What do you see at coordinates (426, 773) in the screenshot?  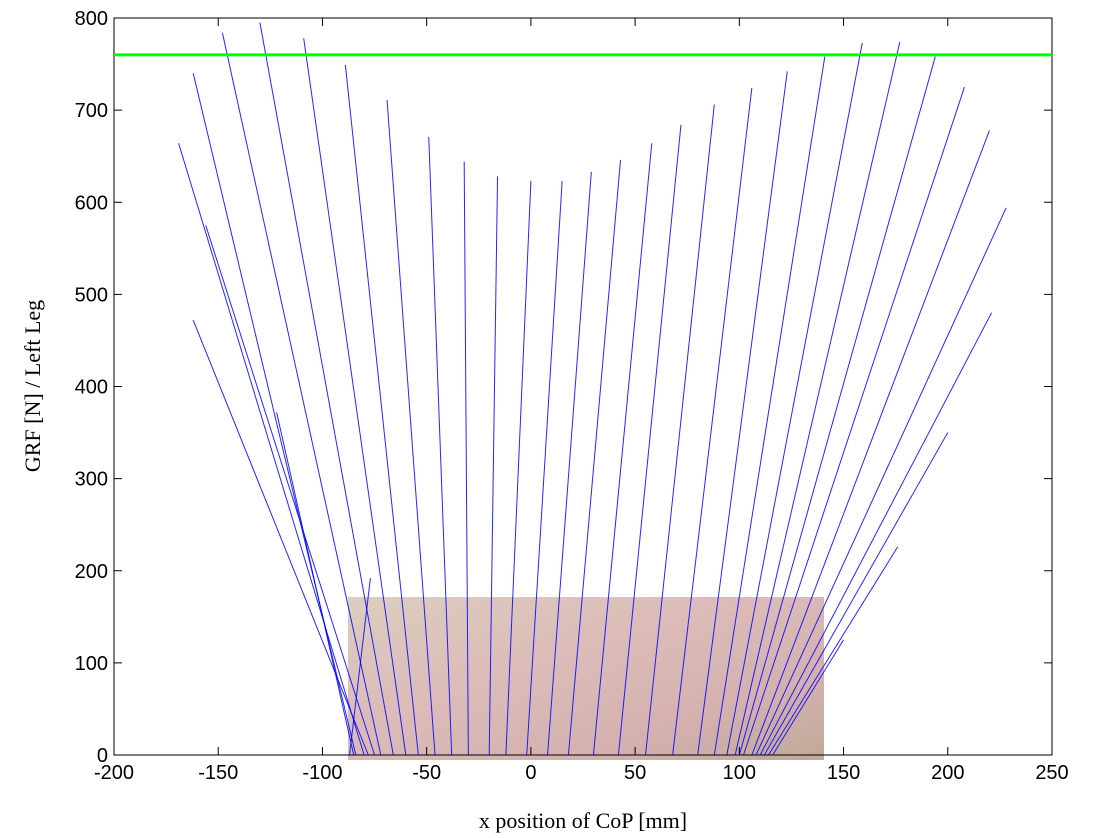 I see `x-tick-label: -50` at bounding box center [426, 773].